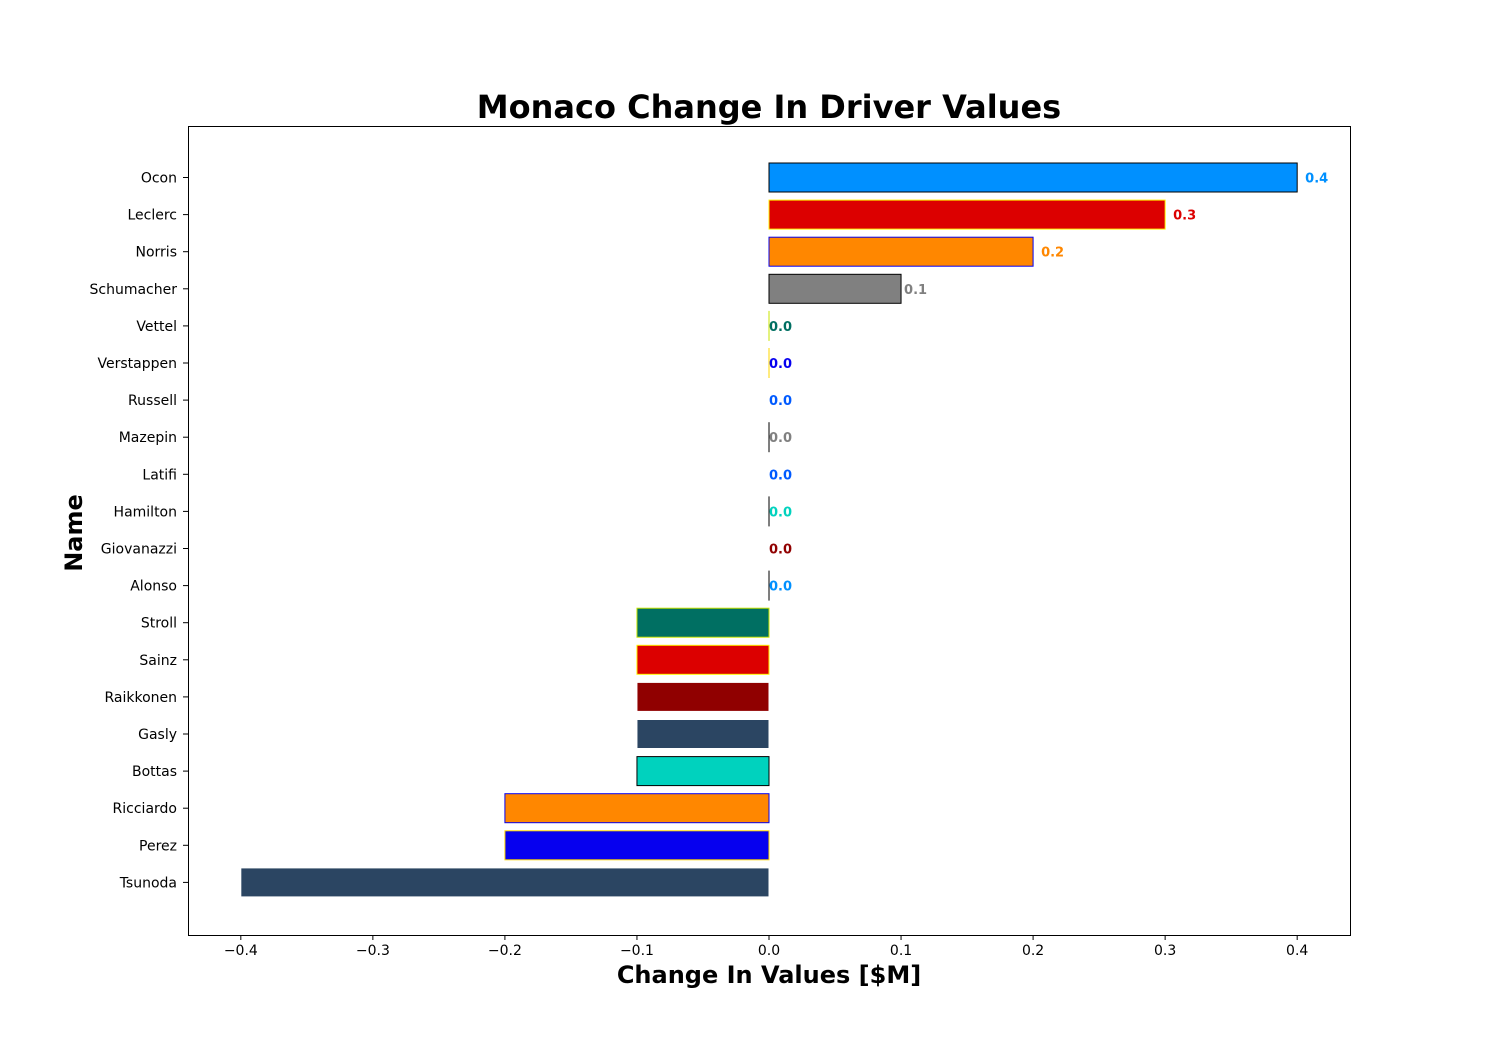  What do you see at coordinates (159, 179) in the screenshot?
I see `y-tick-label-ocon: Ocon` at bounding box center [159, 179].